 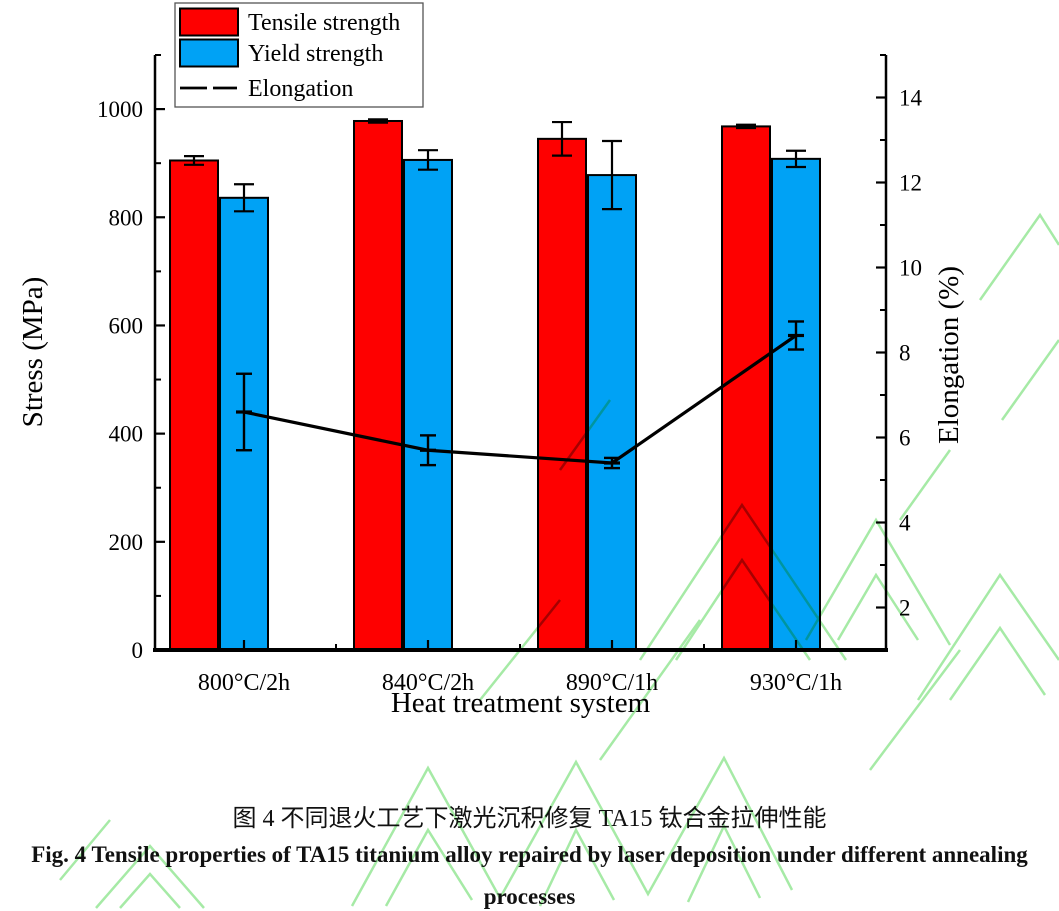 What do you see at coordinates (126, 542) in the screenshot?
I see `left-axis-tick-label: 200` at bounding box center [126, 542].